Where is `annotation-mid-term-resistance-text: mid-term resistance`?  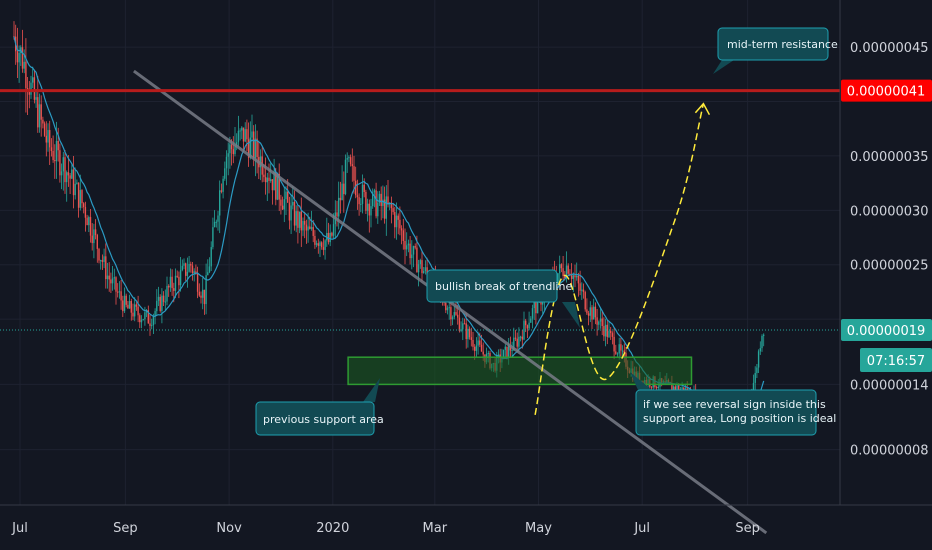
annotation-mid-term-resistance-text: mid-term resistance is located at coordinates (782, 44).